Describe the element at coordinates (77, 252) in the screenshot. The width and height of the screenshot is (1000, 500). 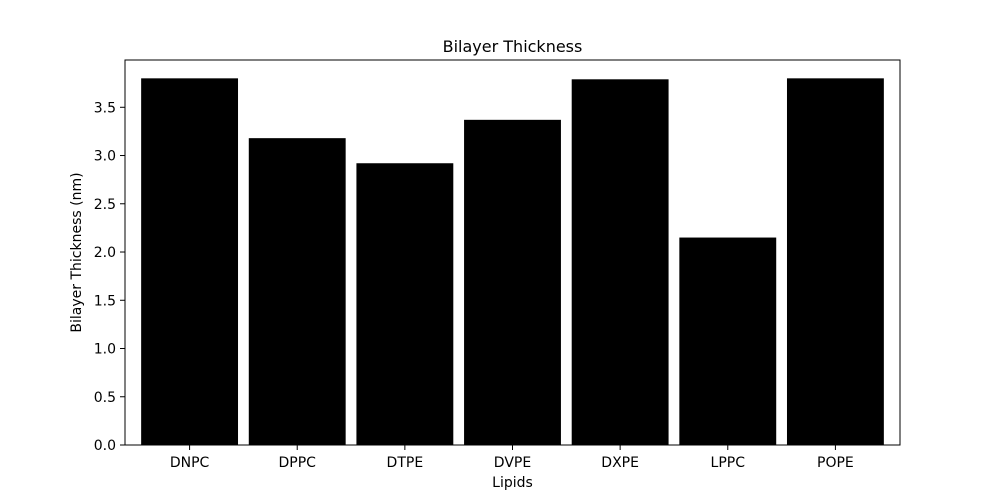
I see `y-axis-label: Bilayer Thickness (nm)` at that location.